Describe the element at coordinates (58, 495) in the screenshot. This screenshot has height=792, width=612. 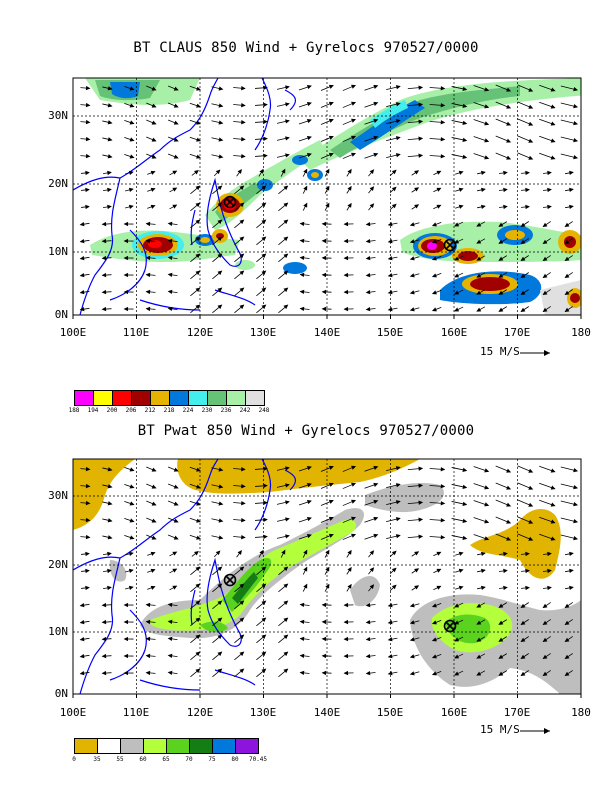
I see `lat-label: 30N` at that location.